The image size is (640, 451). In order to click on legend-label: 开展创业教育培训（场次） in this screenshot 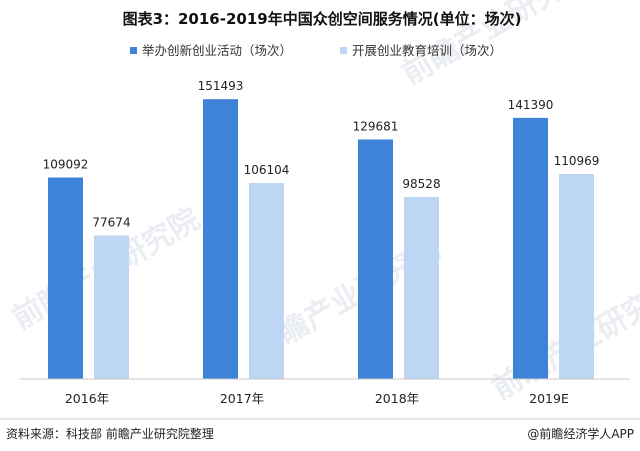, I will do `click(427, 50)`.